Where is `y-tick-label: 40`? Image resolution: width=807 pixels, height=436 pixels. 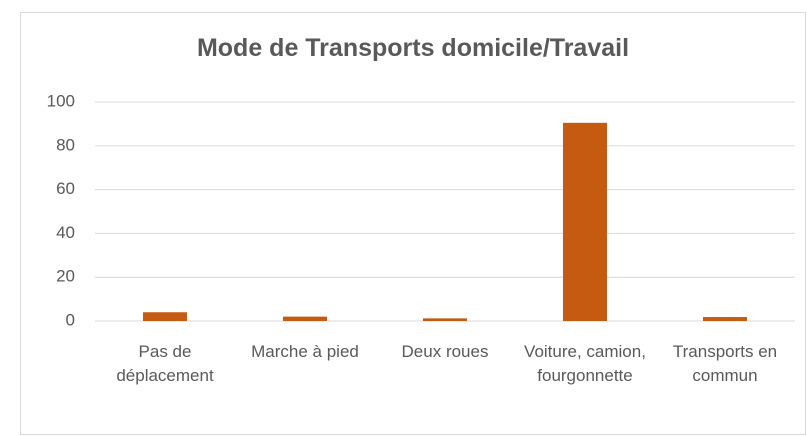
y-tick-label: 40 is located at coordinates (65, 232).